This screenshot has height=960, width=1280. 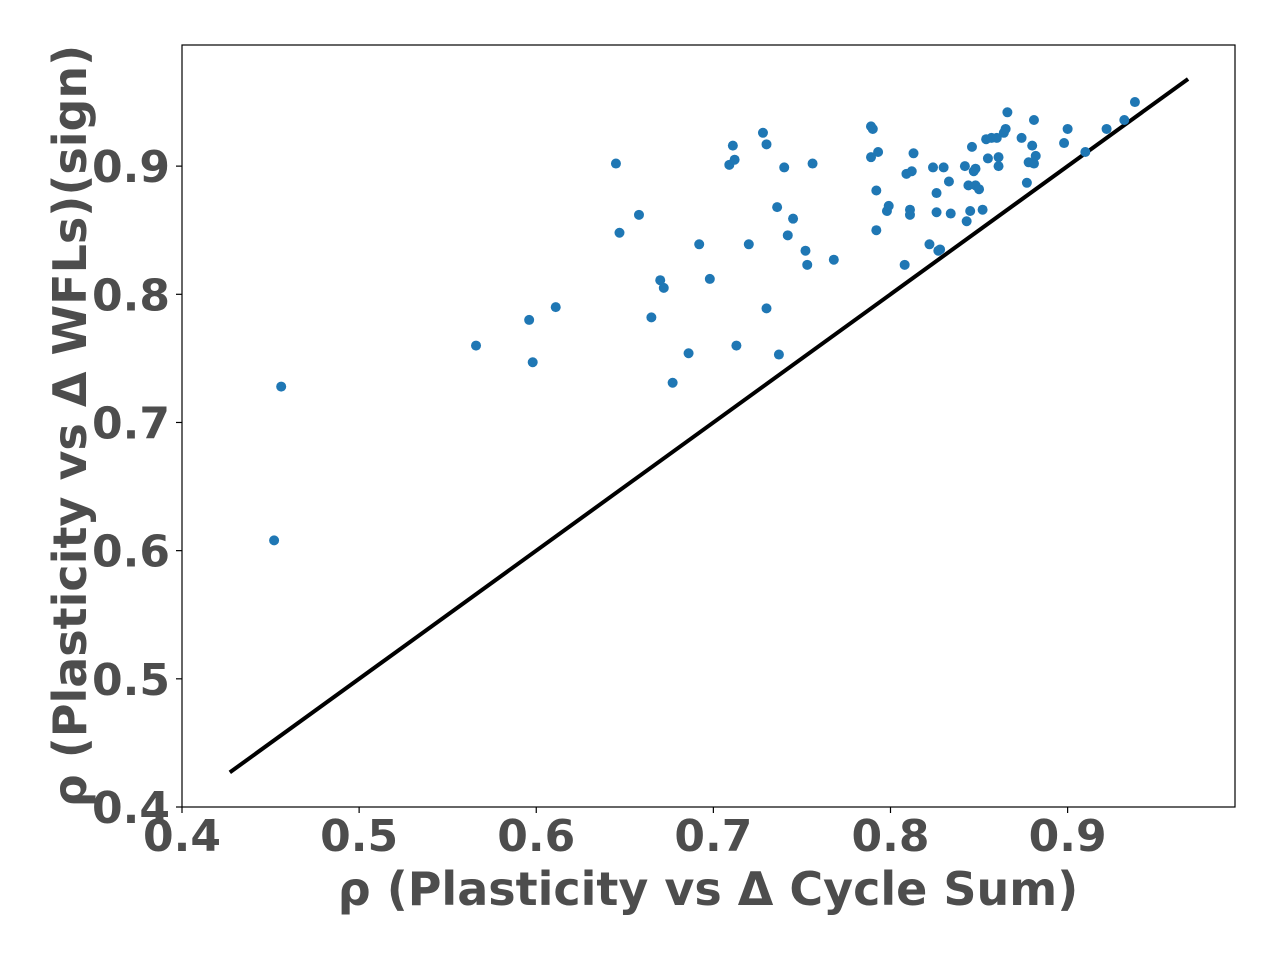 What do you see at coordinates (131, 552) in the screenshot?
I see `y-tick-label: 0.6` at bounding box center [131, 552].